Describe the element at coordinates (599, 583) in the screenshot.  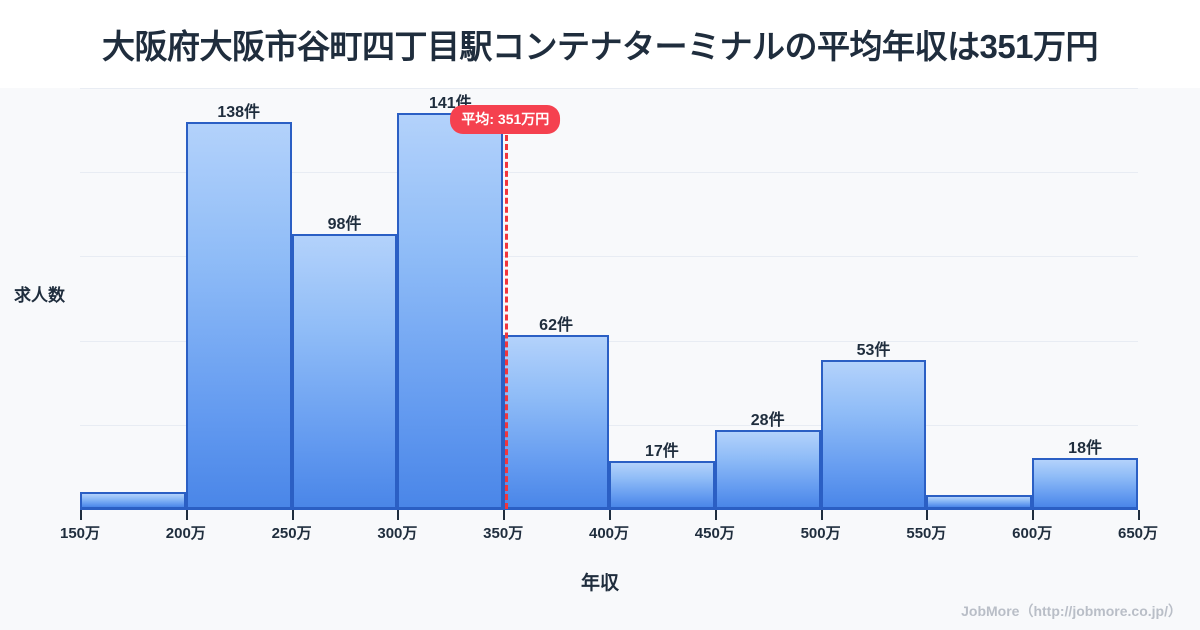
I see `x-axis-title: 年収` at that location.